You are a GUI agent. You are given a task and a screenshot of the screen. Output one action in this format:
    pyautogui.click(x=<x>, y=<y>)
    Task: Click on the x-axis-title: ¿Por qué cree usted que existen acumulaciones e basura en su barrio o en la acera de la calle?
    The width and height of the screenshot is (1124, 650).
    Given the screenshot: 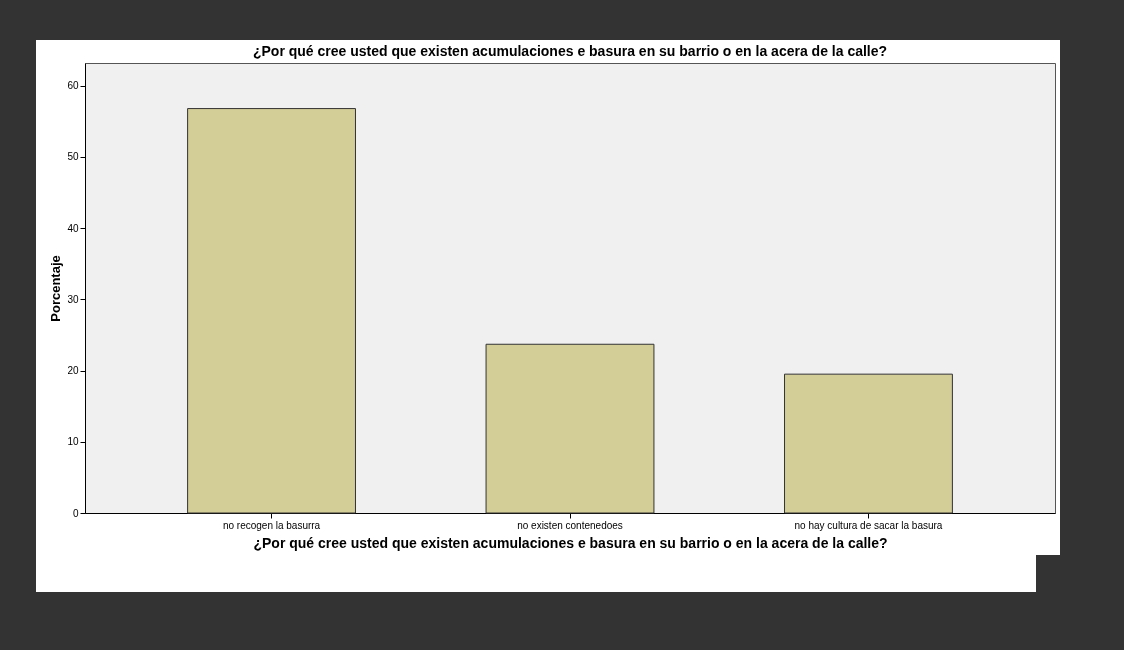 What is the action you would take?
    pyautogui.click(x=570, y=542)
    